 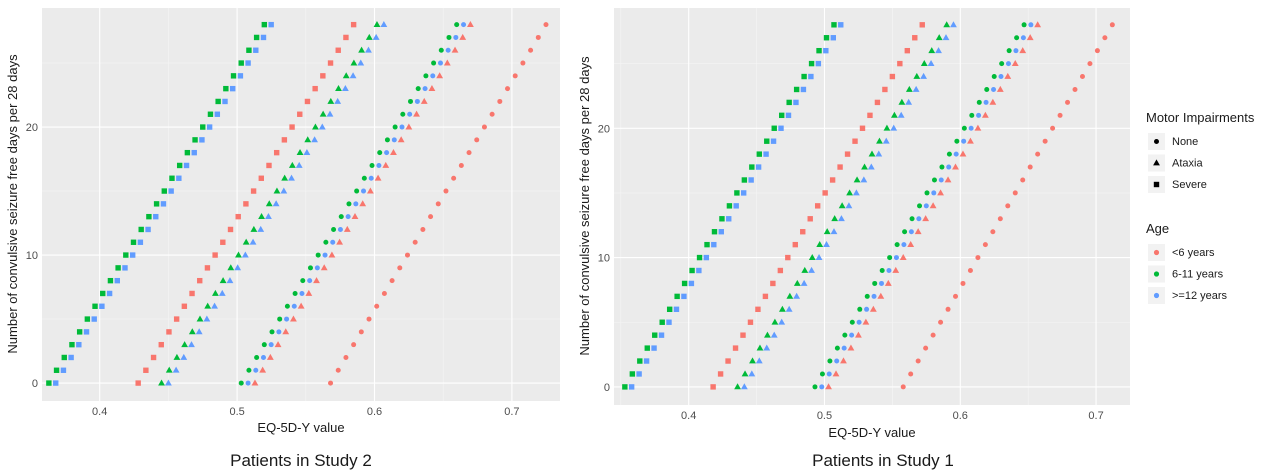 I want to click on legend-title-age: Age, so click(x=1157, y=228).